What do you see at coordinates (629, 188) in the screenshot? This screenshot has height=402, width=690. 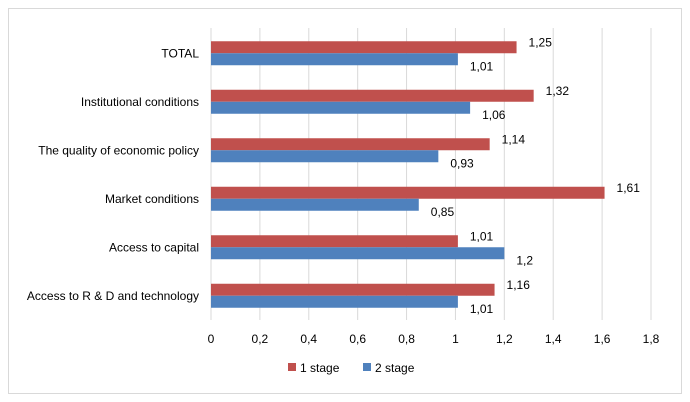 I see `data-label-1-stage: 1,61` at bounding box center [629, 188].